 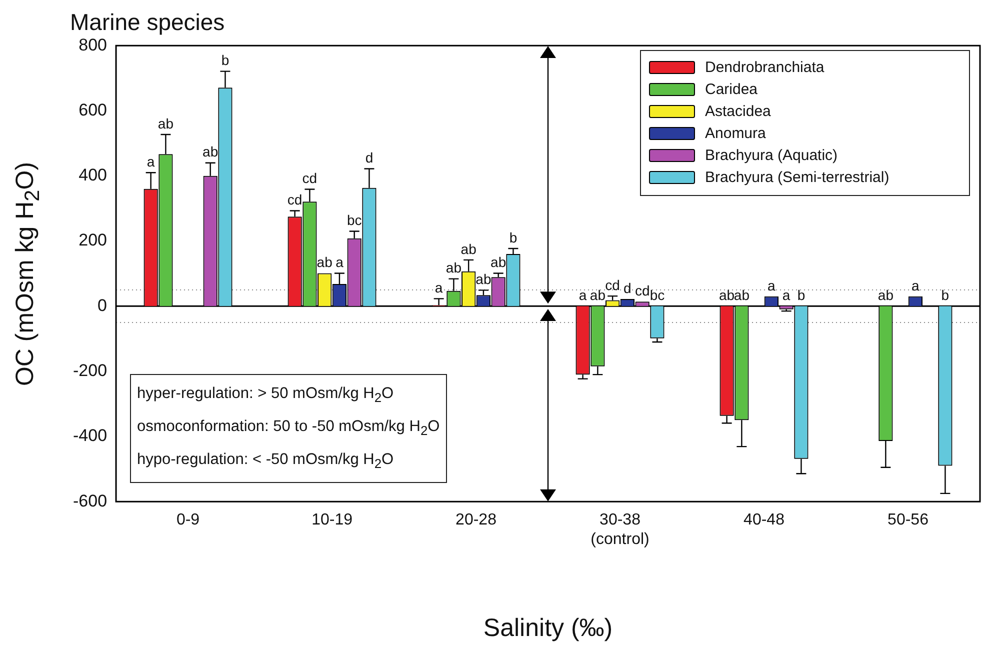 What do you see at coordinates (90, 436) in the screenshot?
I see `y-tick-label: -400` at bounding box center [90, 436].